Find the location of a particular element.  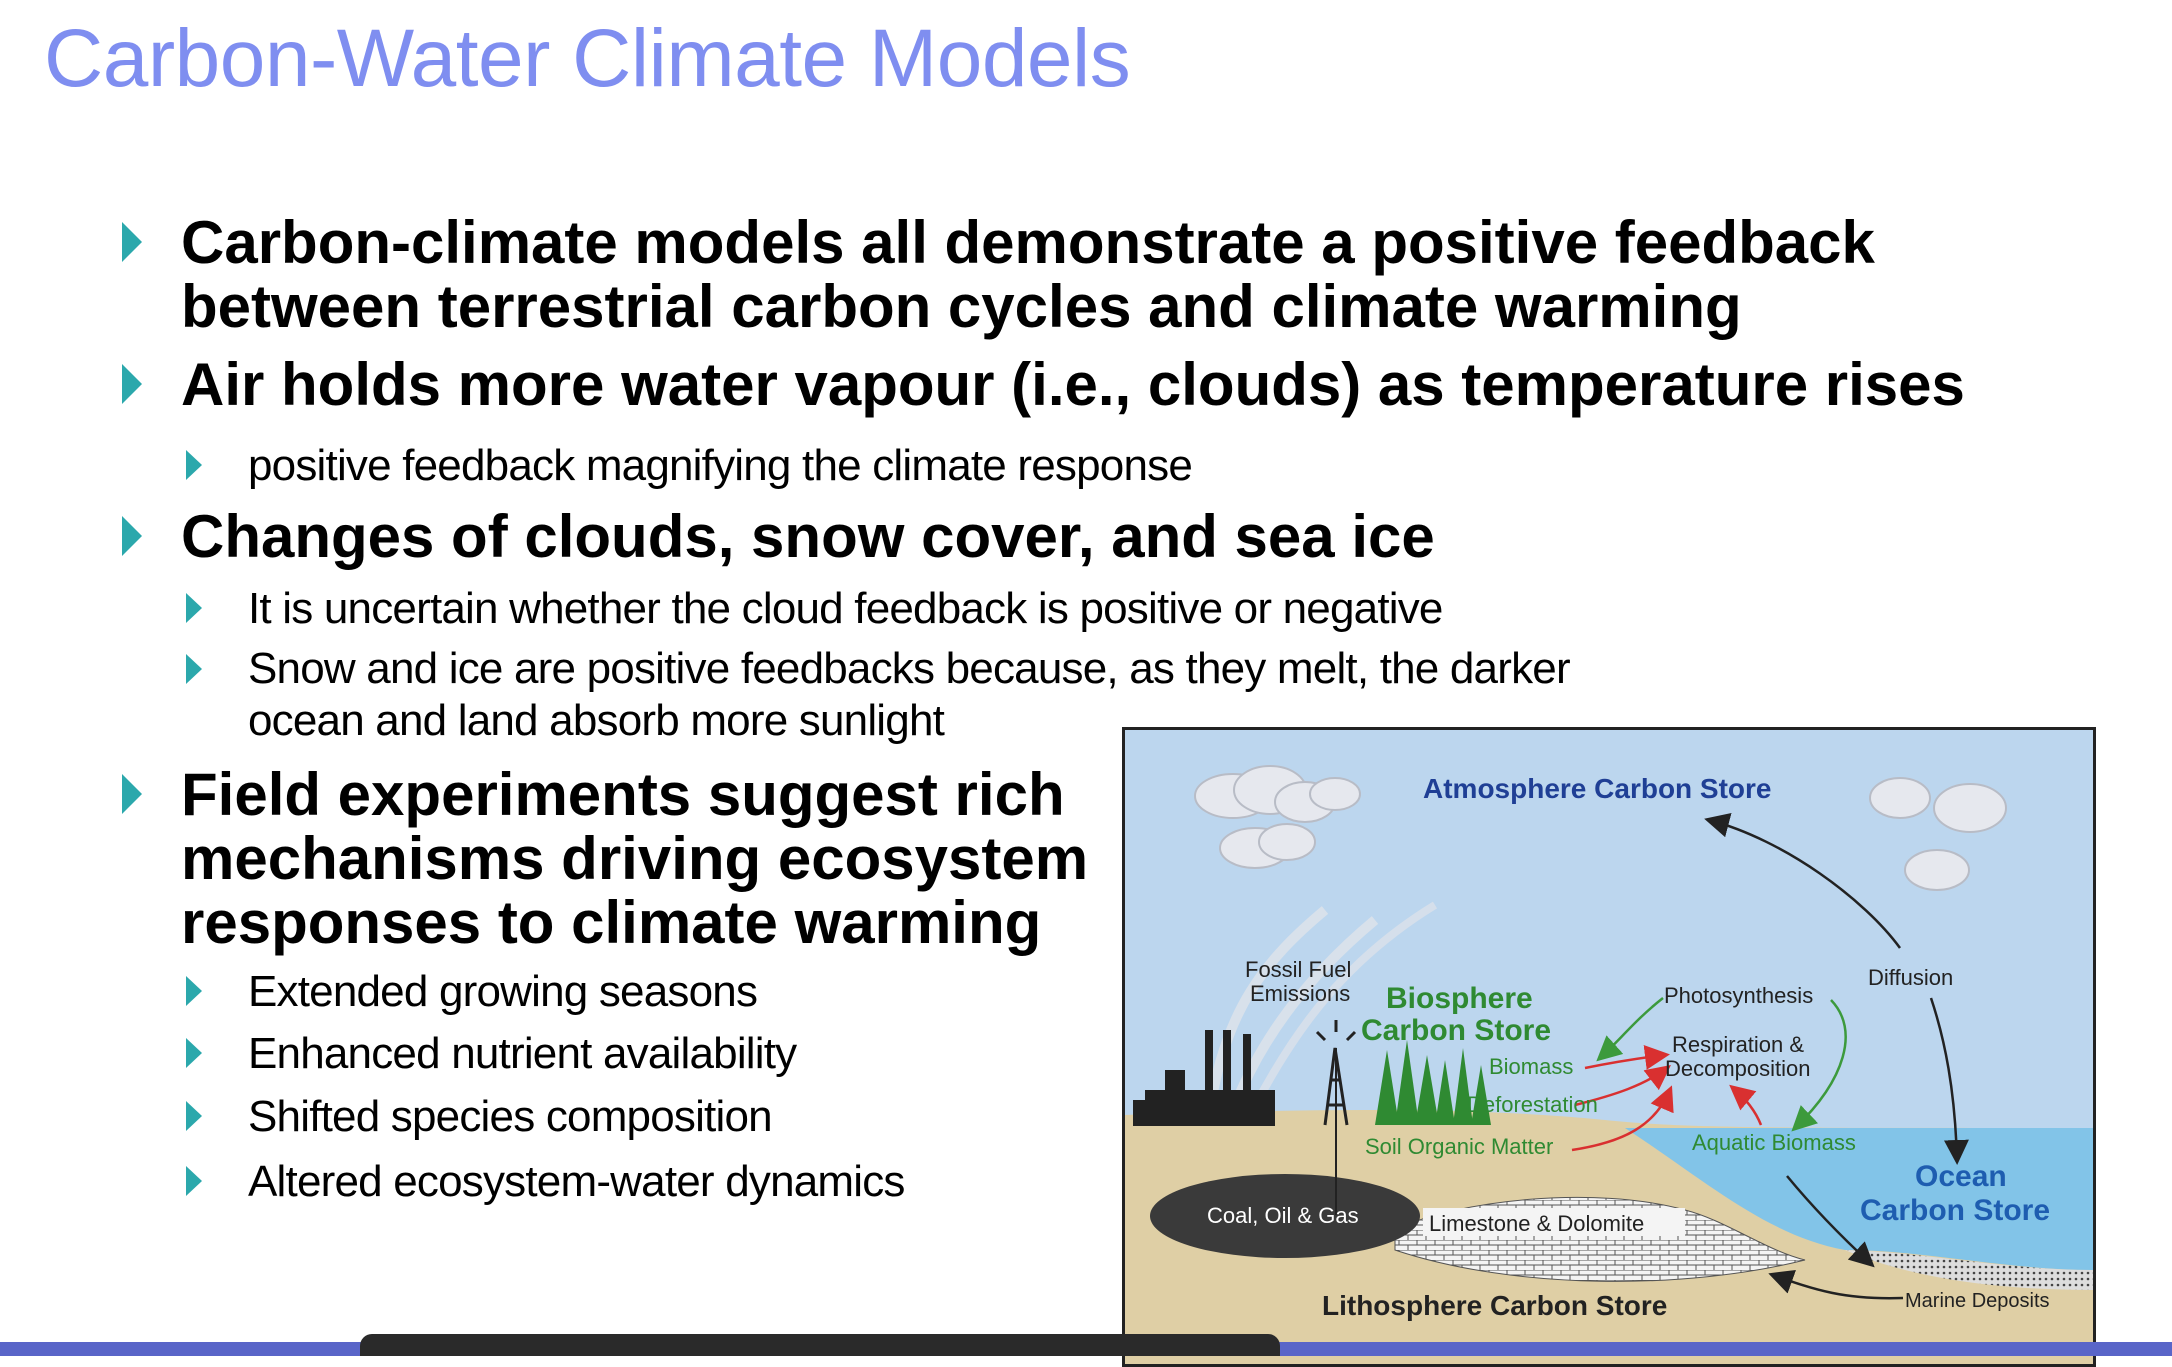

atmosphere-label: Atmosphere Carbon Store is located at coordinates (1597, 788).